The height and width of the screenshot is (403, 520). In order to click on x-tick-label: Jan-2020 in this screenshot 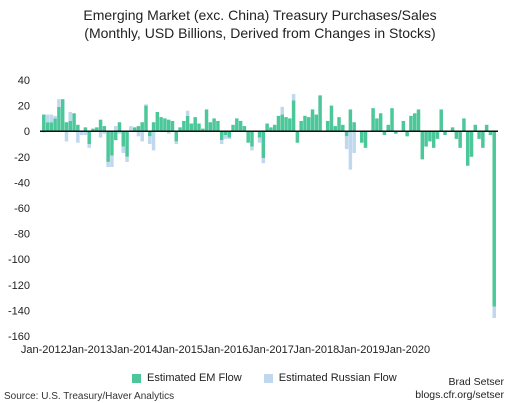, I will do `click(407, 350)`.